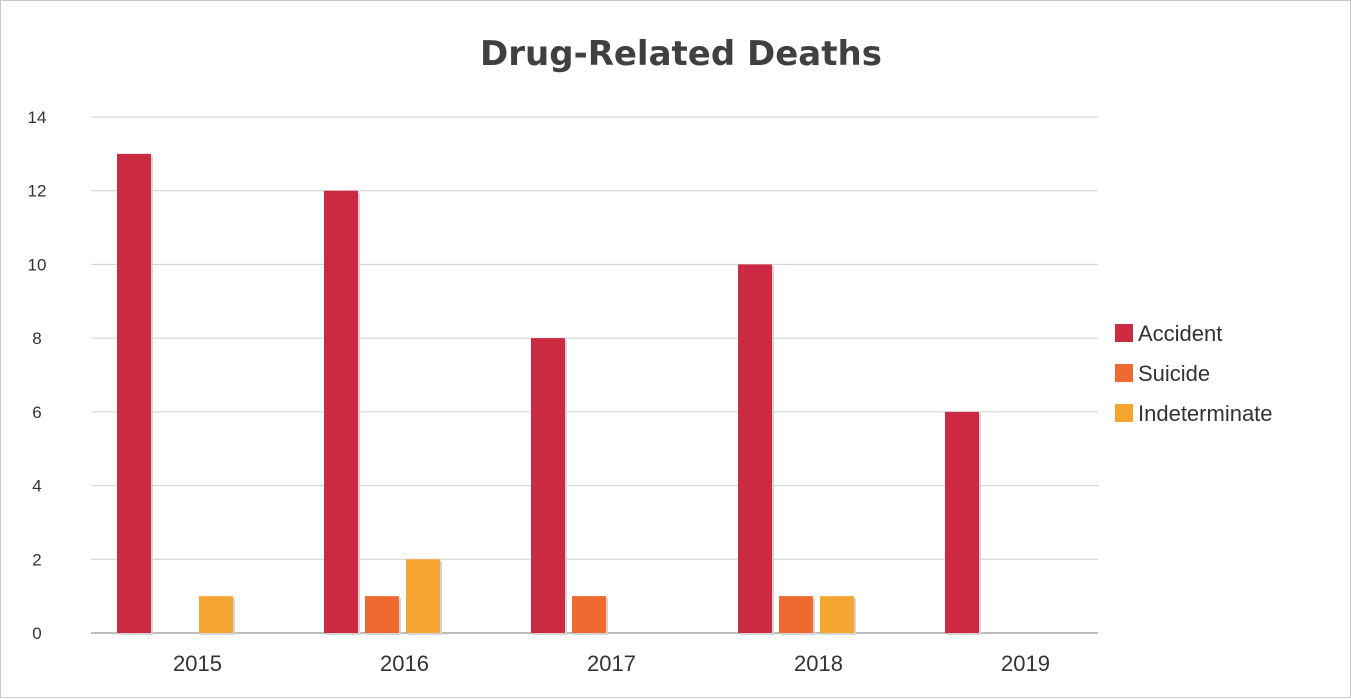  I want to click on y-tick-label: 0, so click(36, 633).